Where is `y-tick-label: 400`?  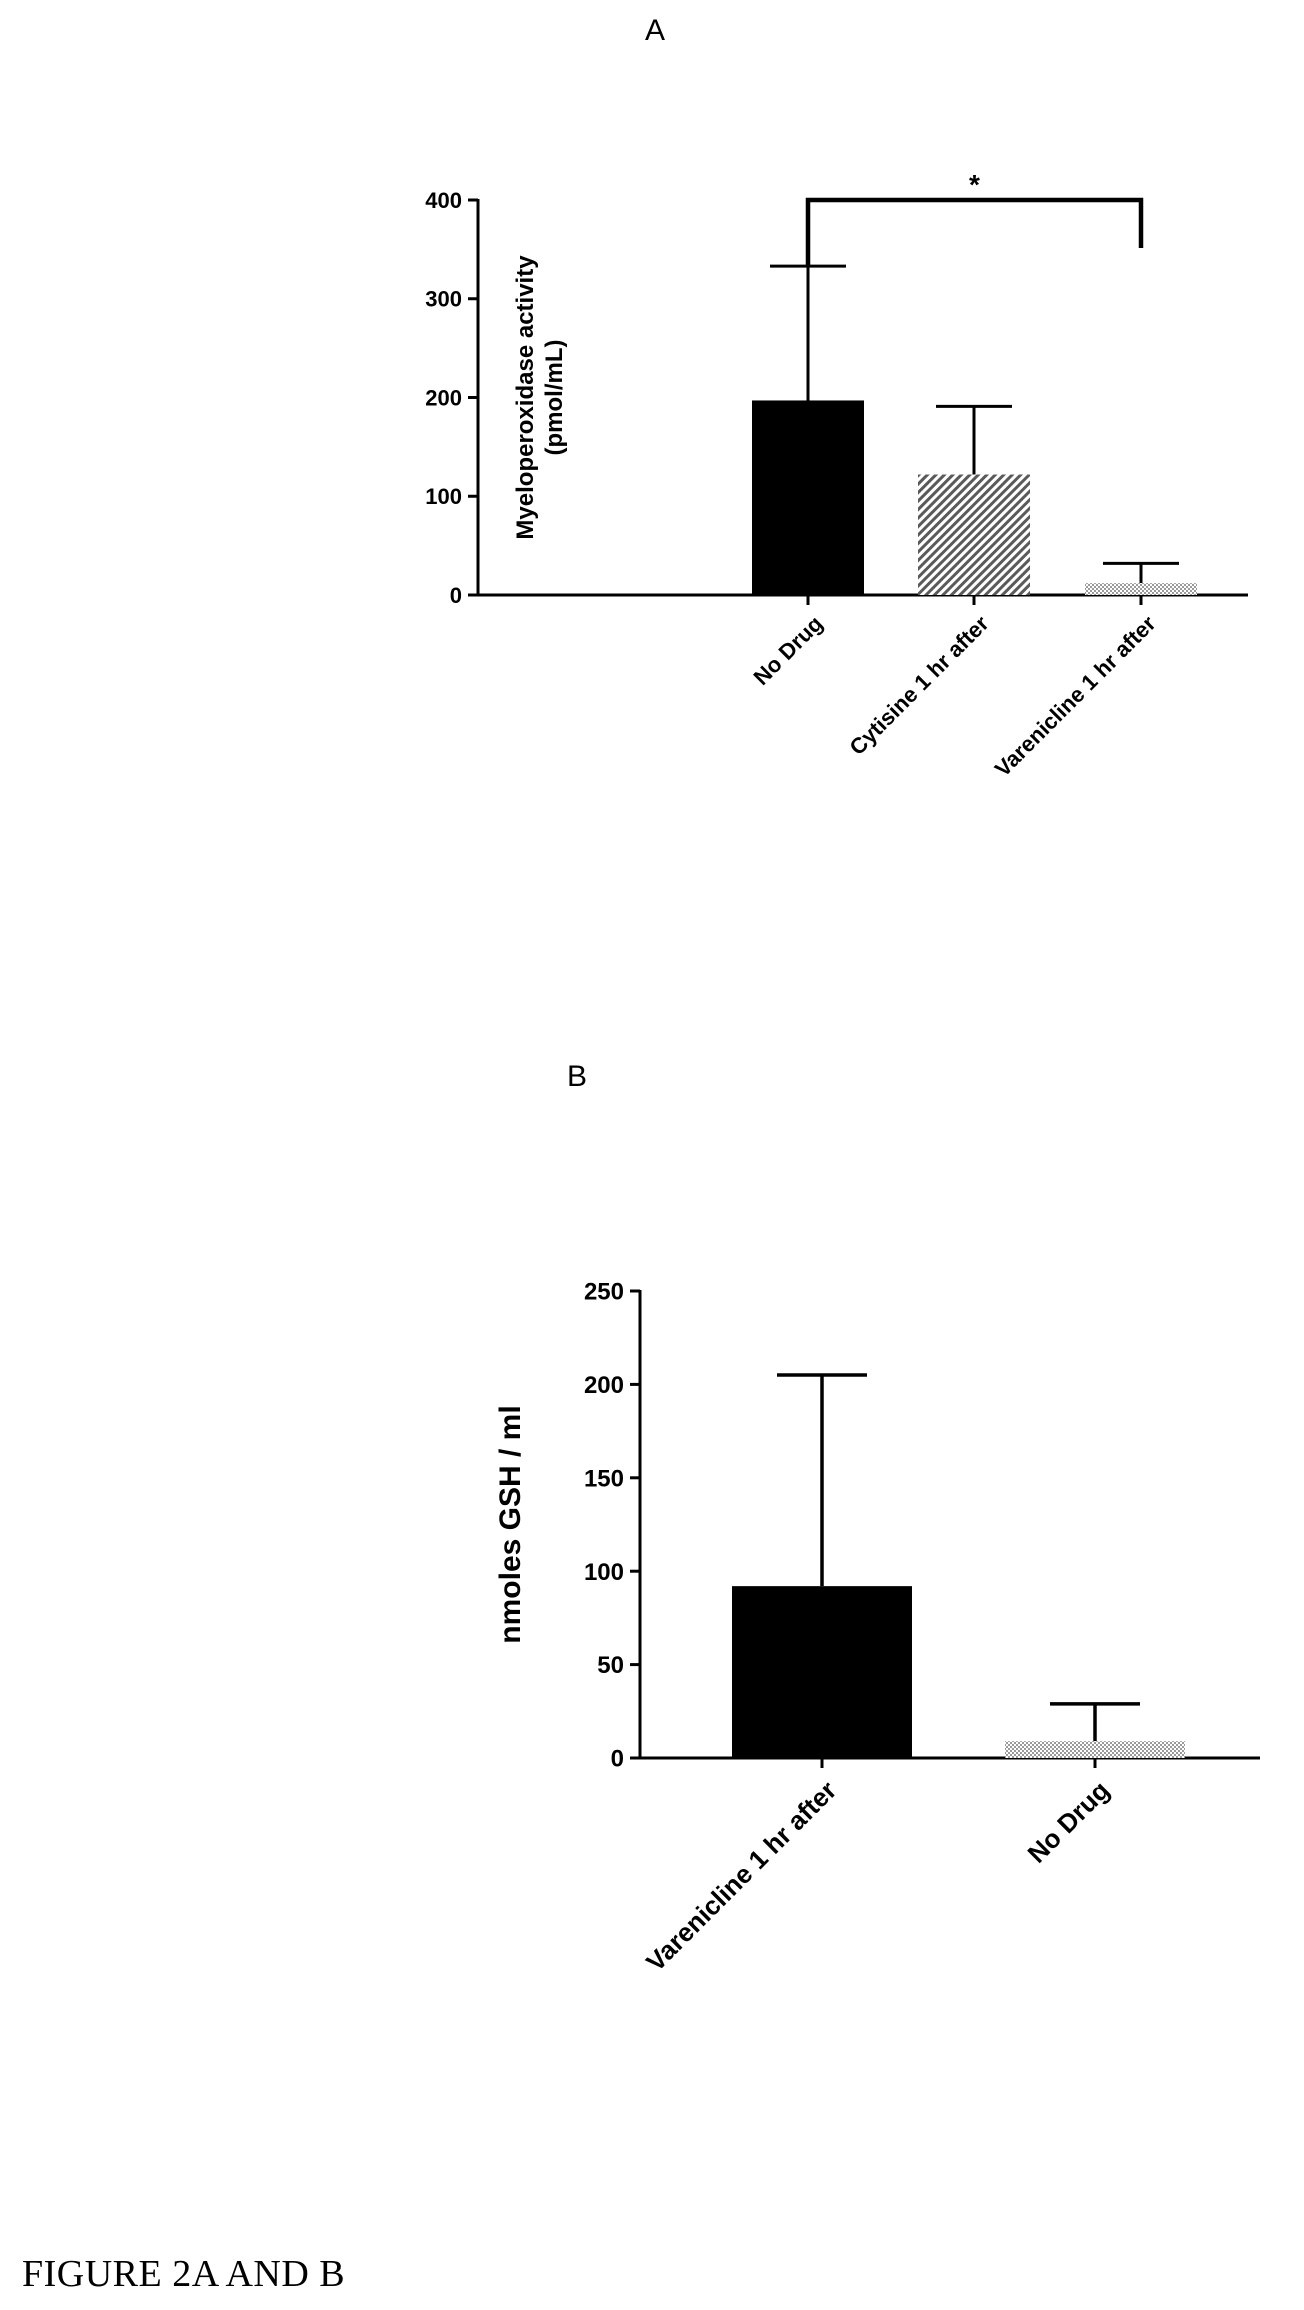 y-tick-label: 400 is located at coordinates (443, 200).